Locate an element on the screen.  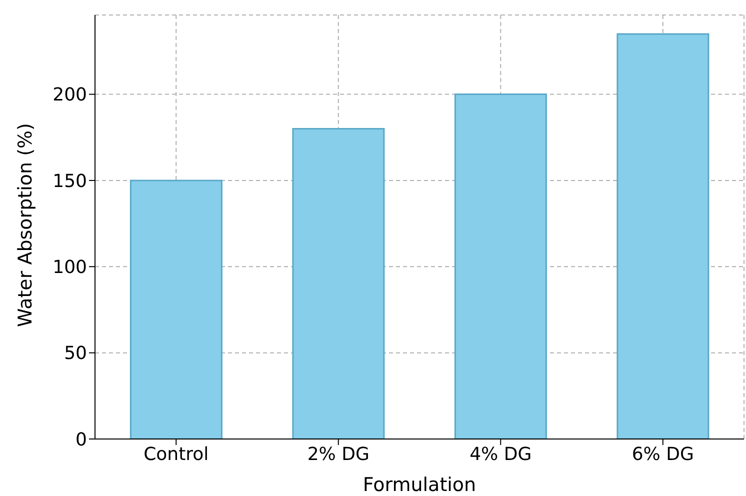
x-tick-label: Control is located at coordinates (176, 454).